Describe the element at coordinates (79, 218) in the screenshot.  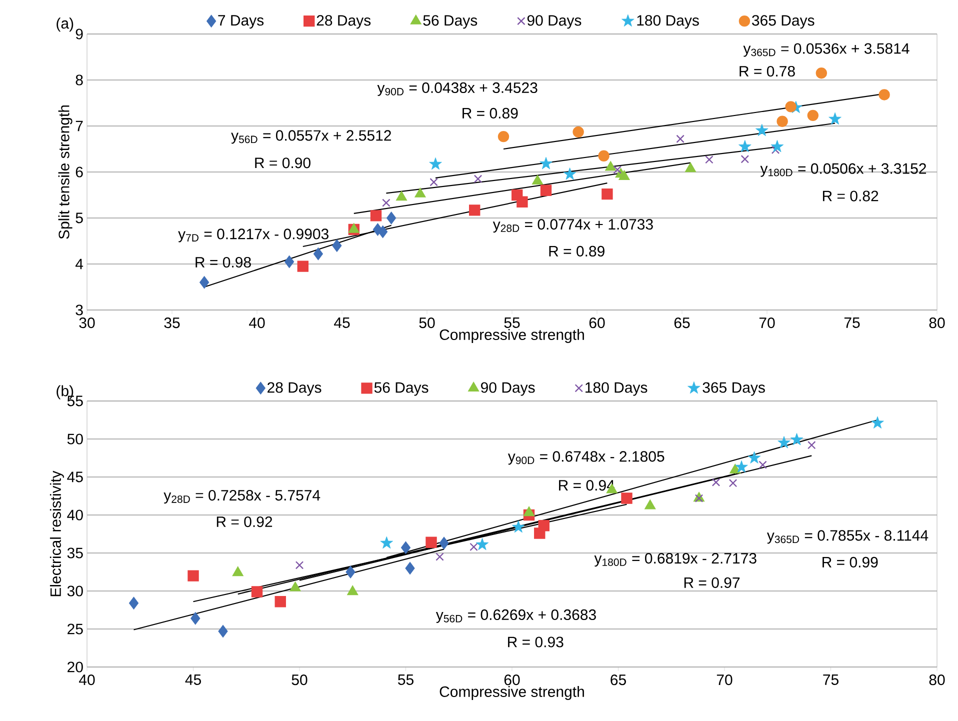
I see `y-tick-label: 5` at that location.